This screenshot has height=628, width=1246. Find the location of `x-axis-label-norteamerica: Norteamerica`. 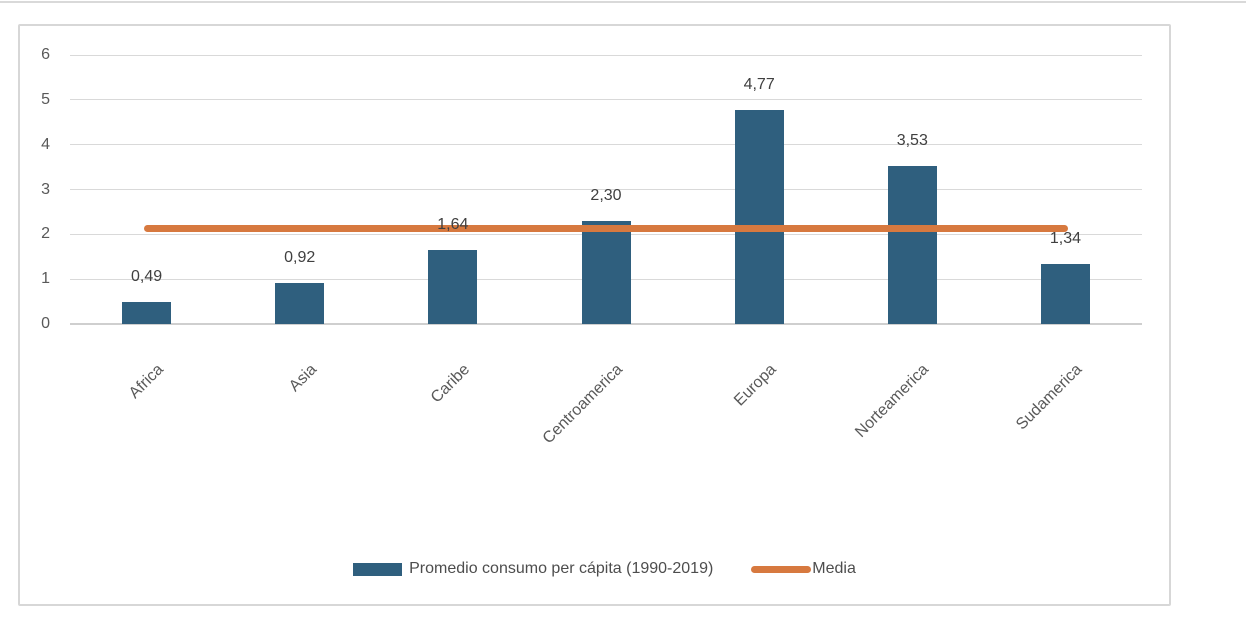

x-axis-label-norteamerica: Norteamerica is located at coordinates (892, 401).